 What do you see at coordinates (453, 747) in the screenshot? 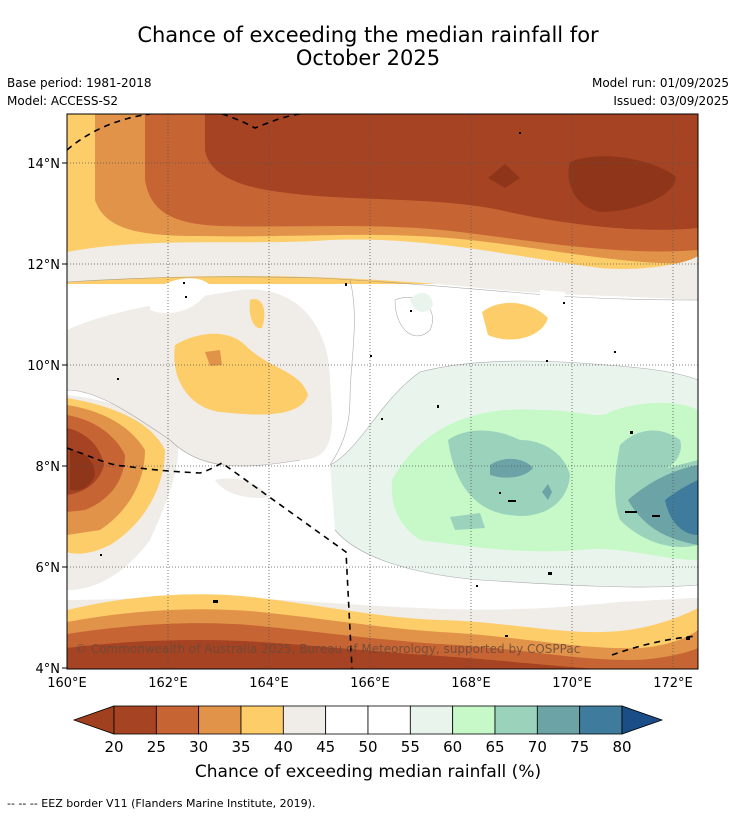
I see `colorbar-tick-label: 60` at bounding box center [453, 747].